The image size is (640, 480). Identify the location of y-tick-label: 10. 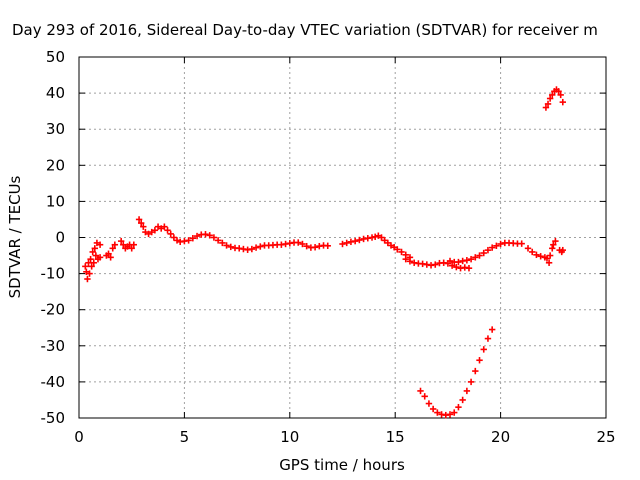
(55, 201).